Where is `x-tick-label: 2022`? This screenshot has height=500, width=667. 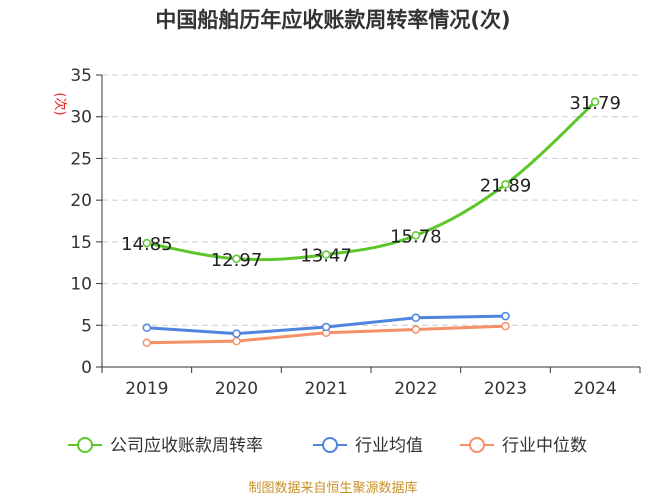
x-tick-label: 2022 is located at coordinates (415, 389).